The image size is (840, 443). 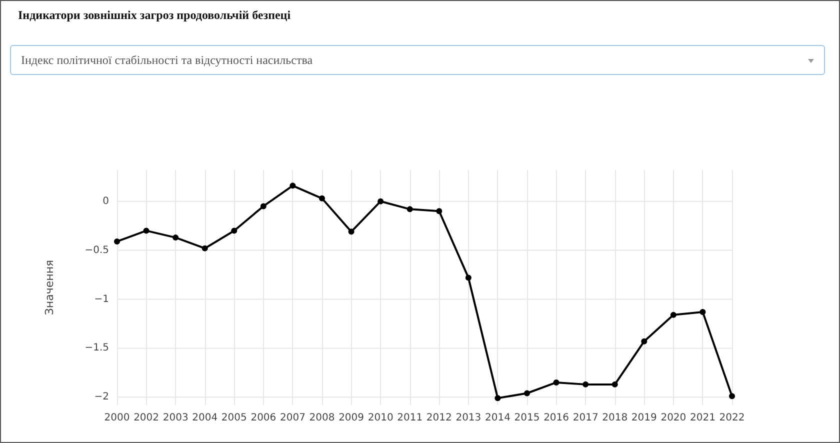 What do you see at coordinates (615, 418) in the screenshot?
I see `x-tick-label: 2018` at bounding box center [615, 418].